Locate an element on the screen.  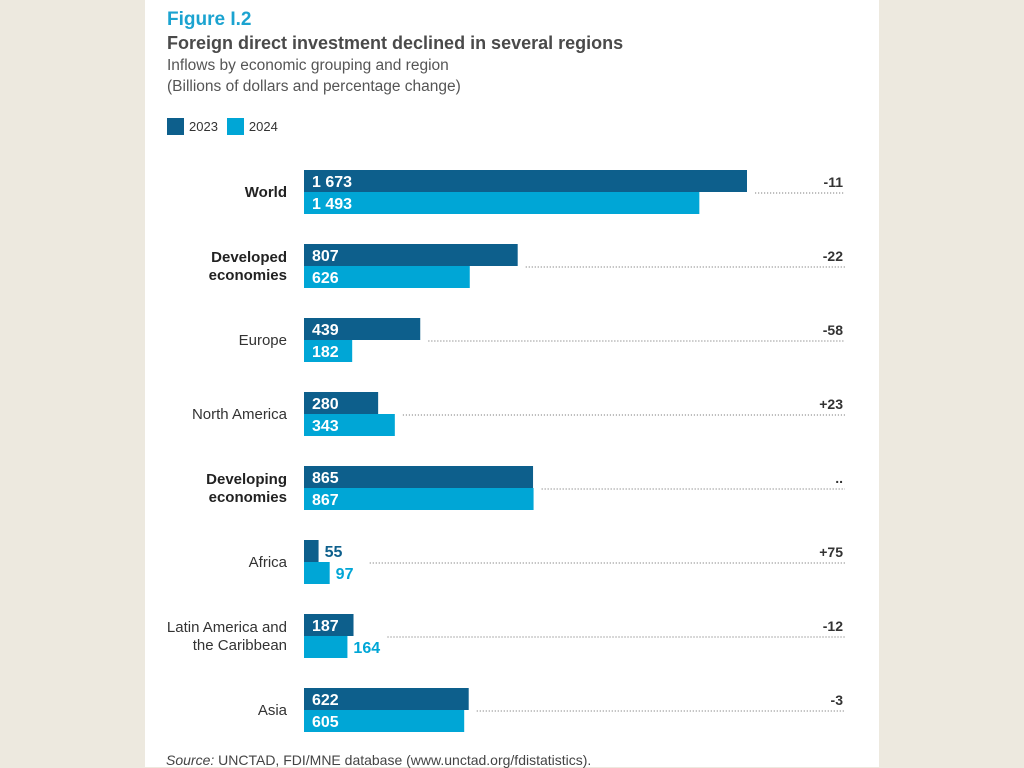
category-label: North America is located at coordinates (240, 414).